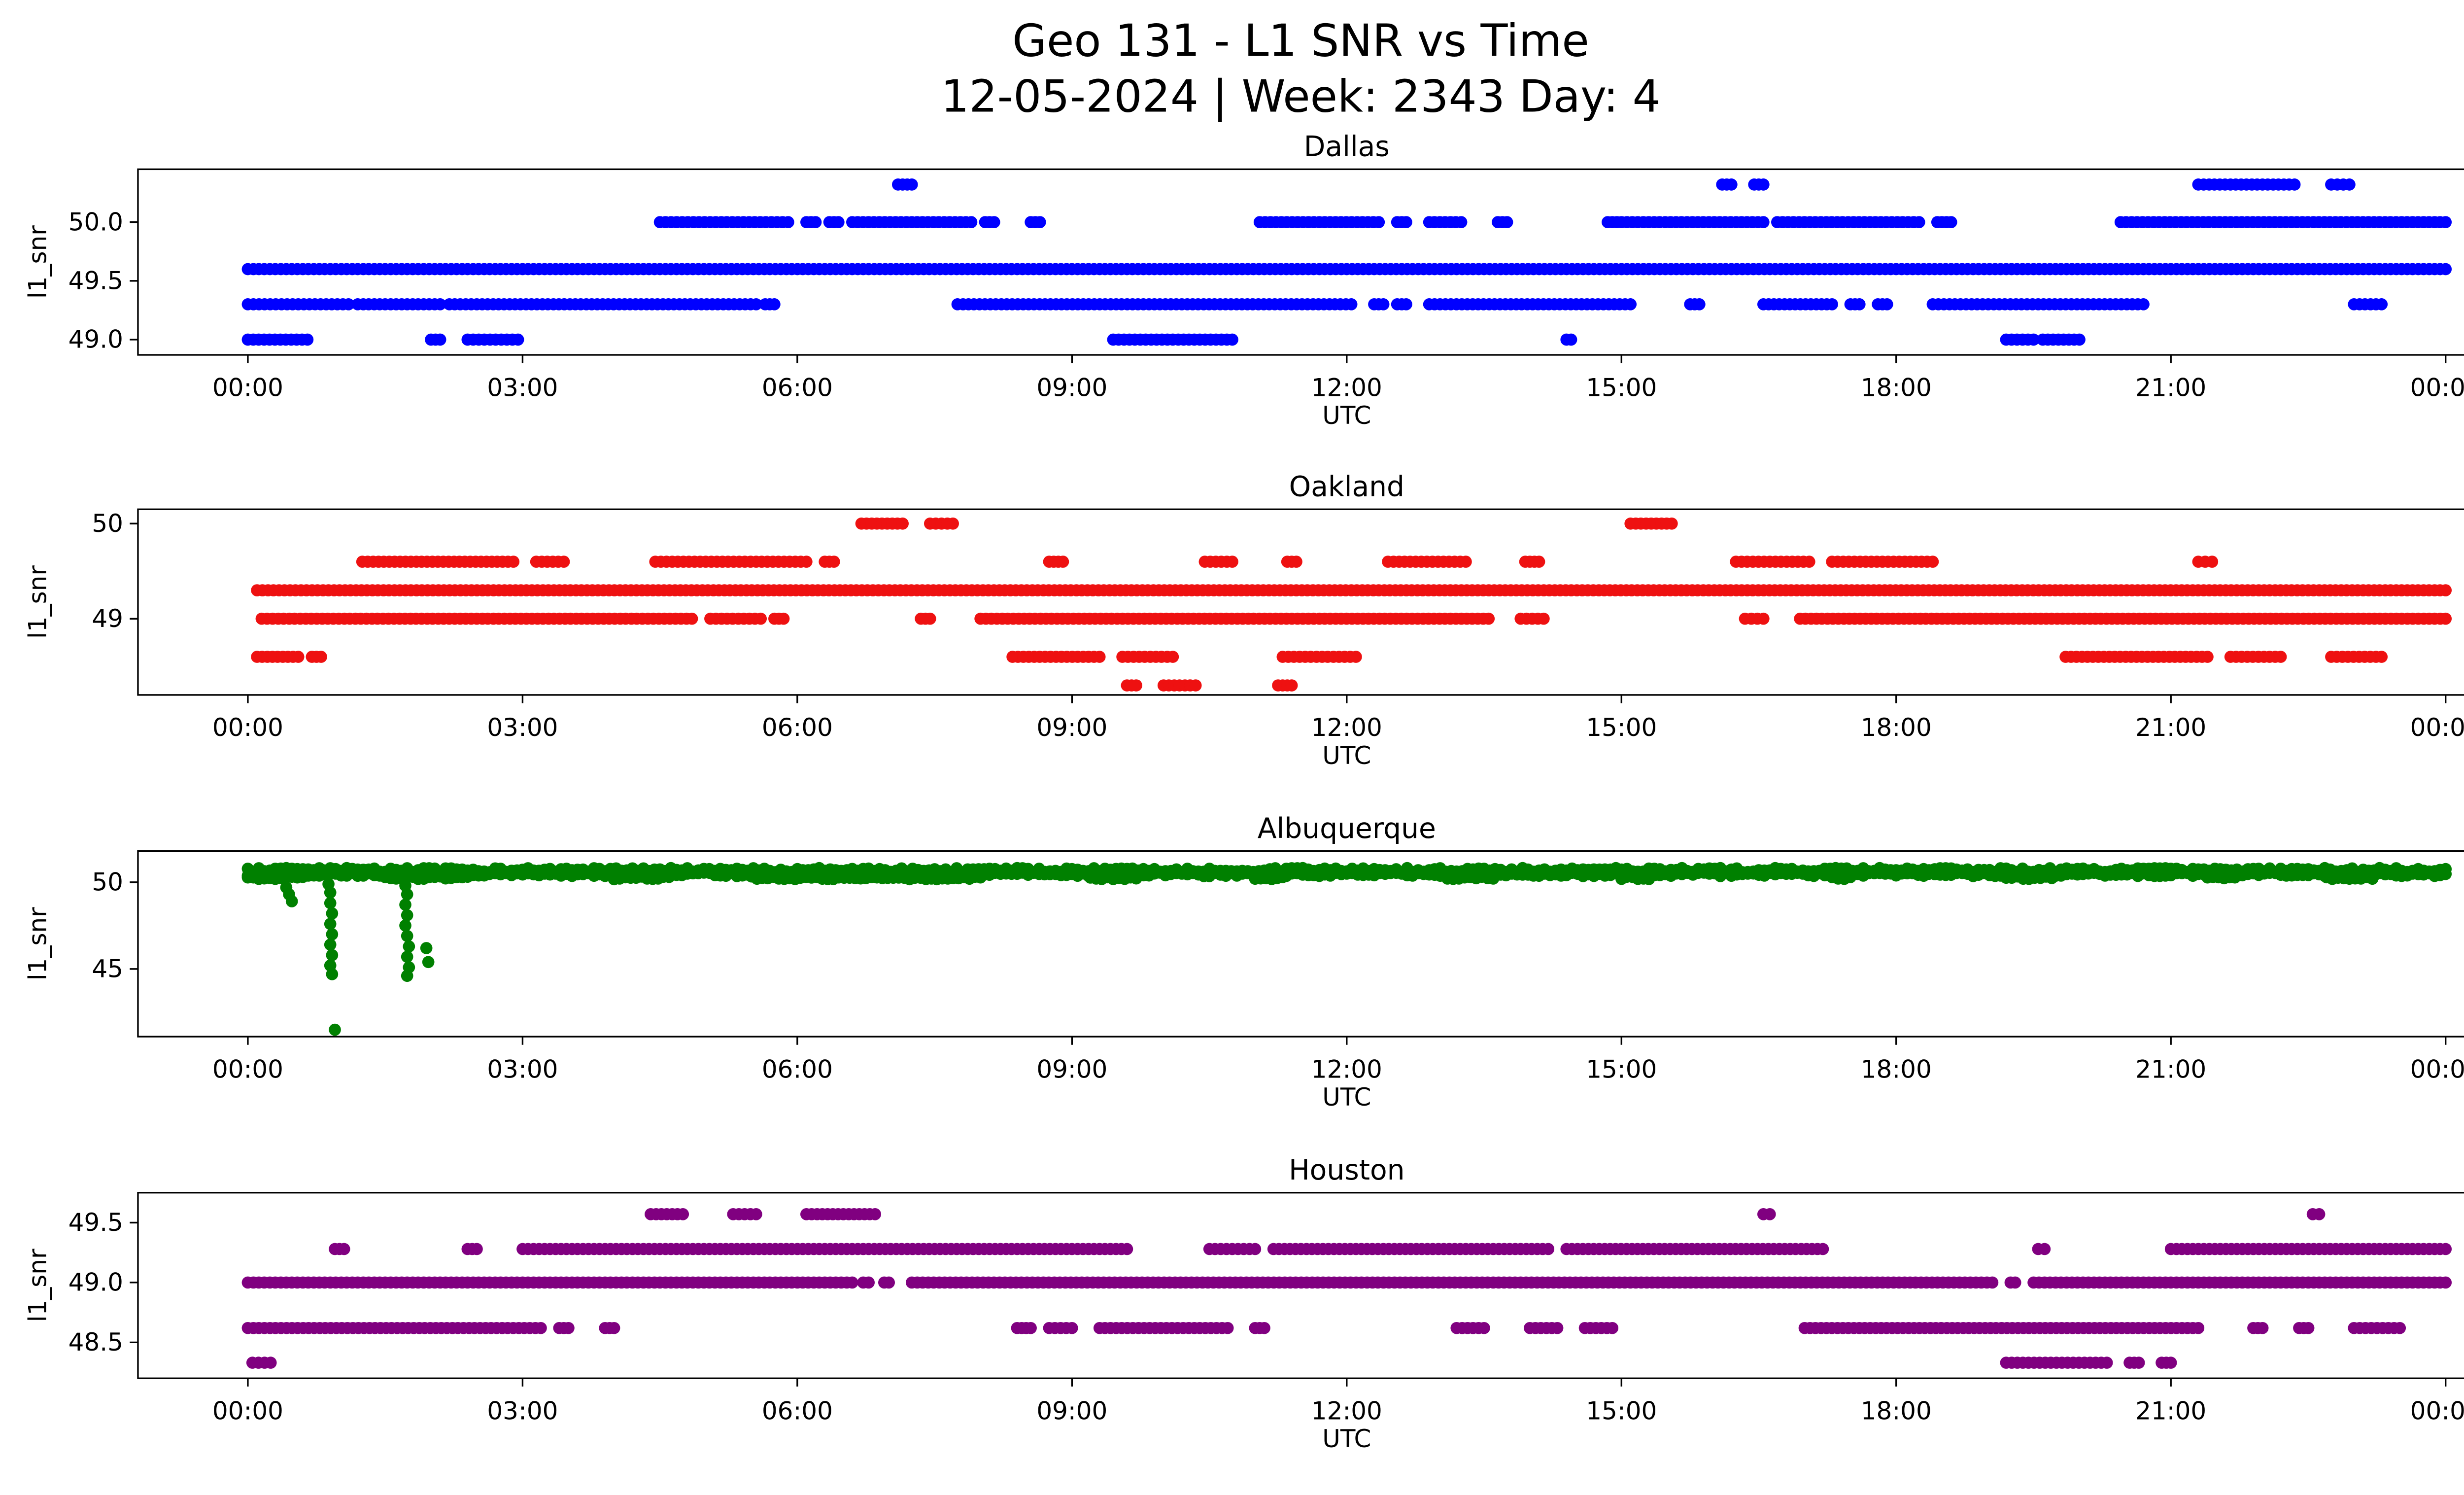 The height and width of the screenshot is (1495, 2464). I want to click on subplot-title: Oakland, so click(1346, 487).